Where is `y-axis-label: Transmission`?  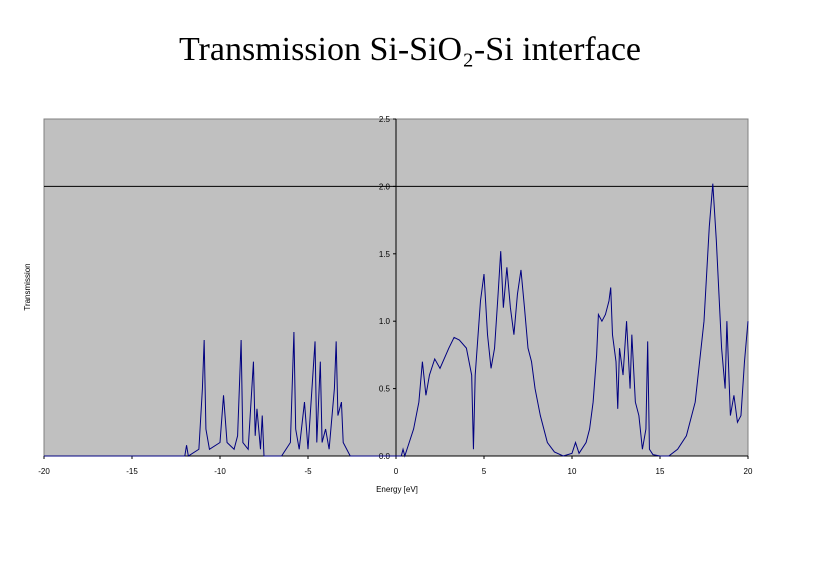 y-axis-label: Transmission is located at coordinates (27, 286).